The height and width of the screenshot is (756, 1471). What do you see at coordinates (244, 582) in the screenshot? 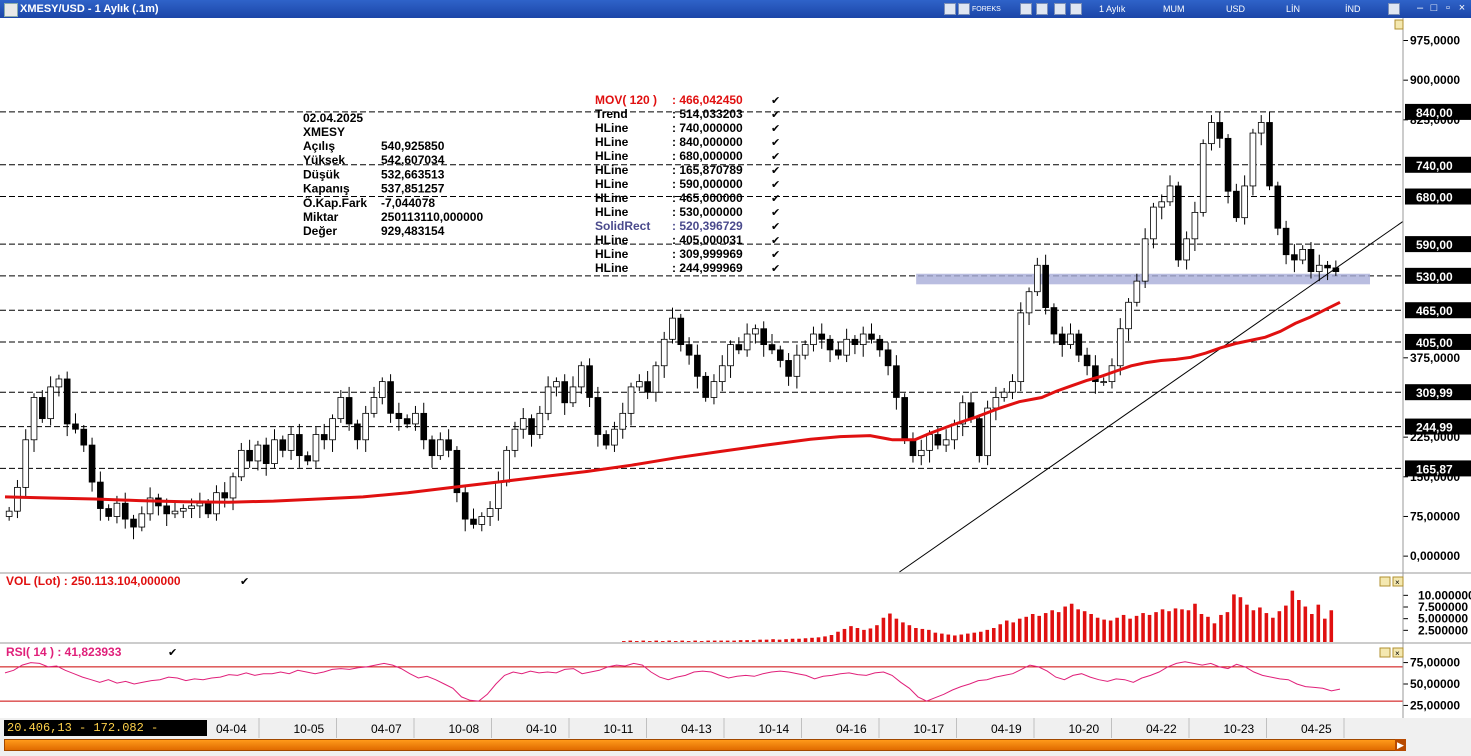
I see `volume-check-icon: ✔` at bounding box center [244, 582].